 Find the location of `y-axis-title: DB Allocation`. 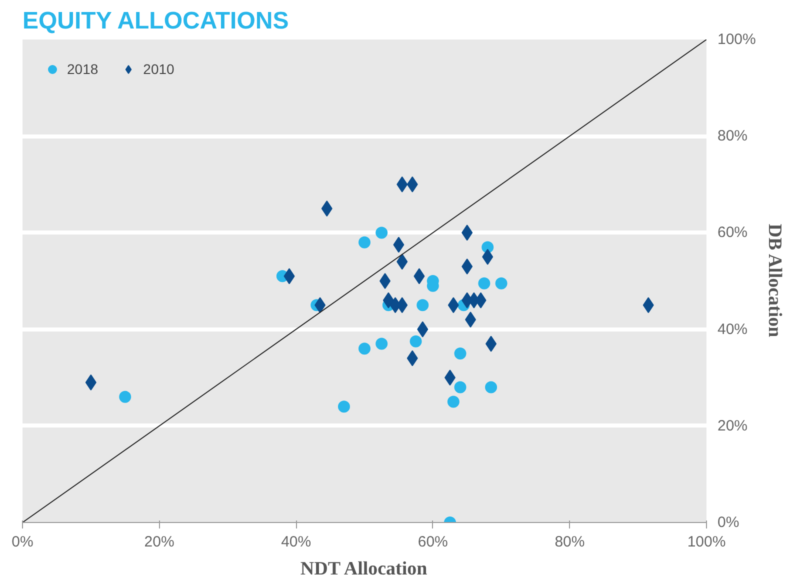

y-axis-title: DB Allocation is located at coordinates (774, 281).